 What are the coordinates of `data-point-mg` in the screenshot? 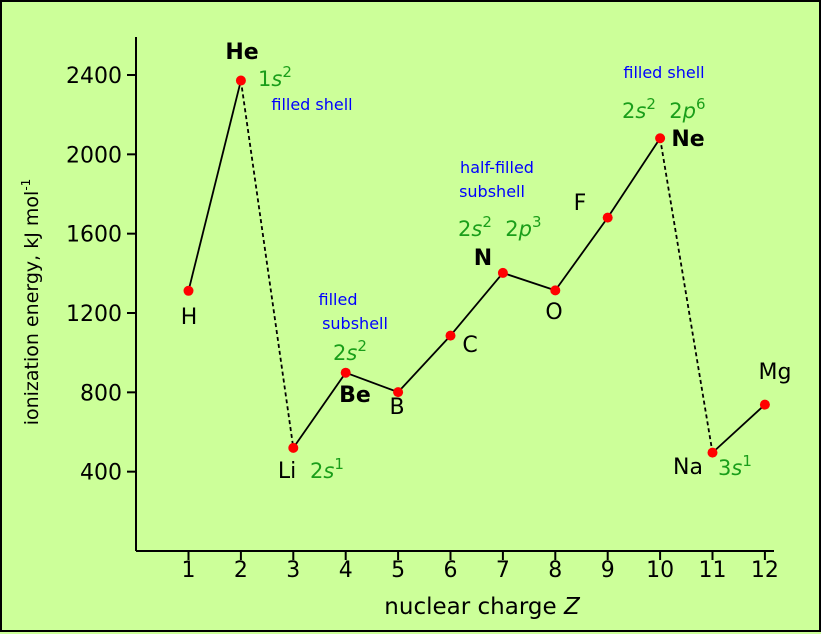 It's located at (764, 404).